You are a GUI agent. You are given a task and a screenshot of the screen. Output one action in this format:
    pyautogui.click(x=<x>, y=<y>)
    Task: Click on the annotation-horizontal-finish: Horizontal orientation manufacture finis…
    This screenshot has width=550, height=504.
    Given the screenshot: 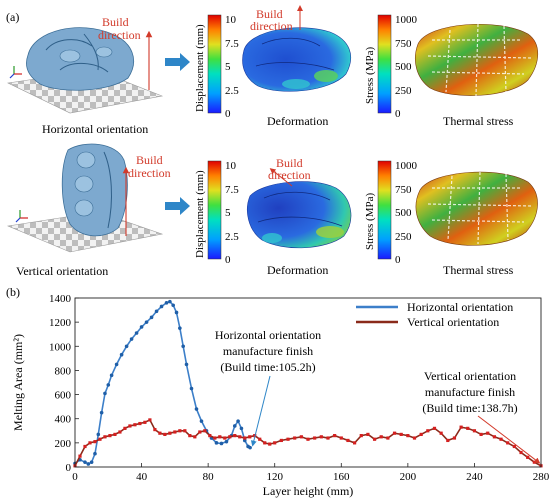 What is the action you would take?
    pyautogui.click(x=268, y=387)
    